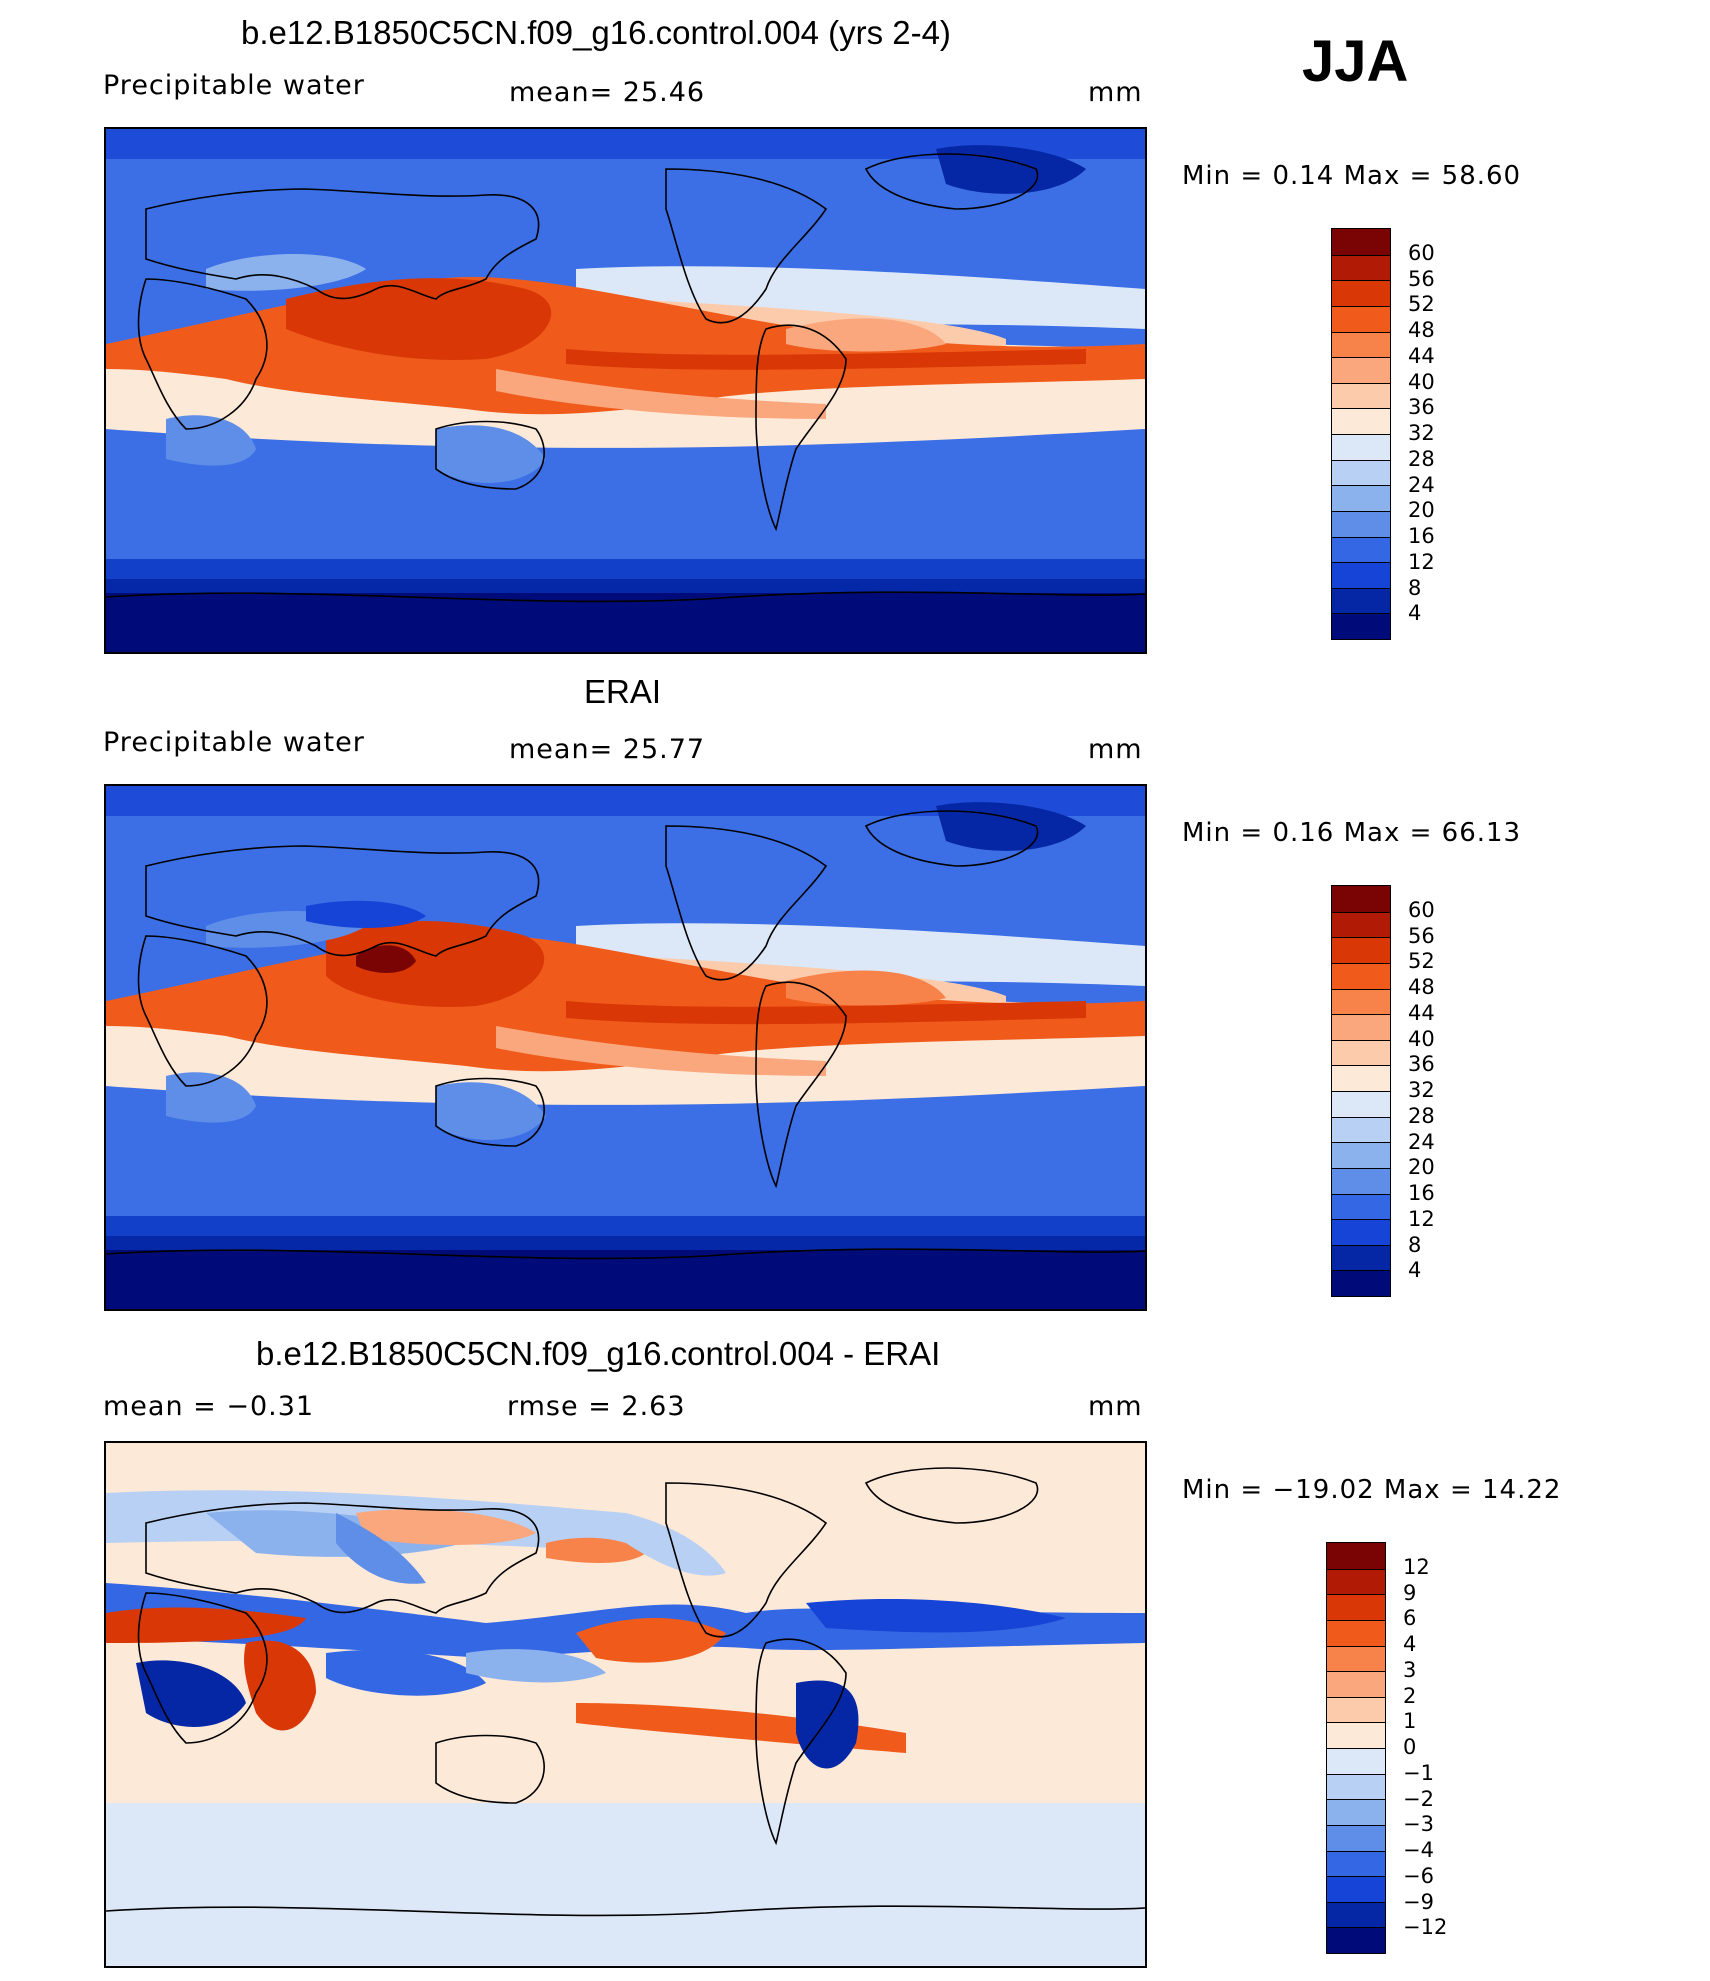 Image resolution: width=1710 pixels, height=1981 pixels. Describe the element at coordinates (1418, 1824) in the screenshot. I see `colorbar-tick-label: −3` at that location.